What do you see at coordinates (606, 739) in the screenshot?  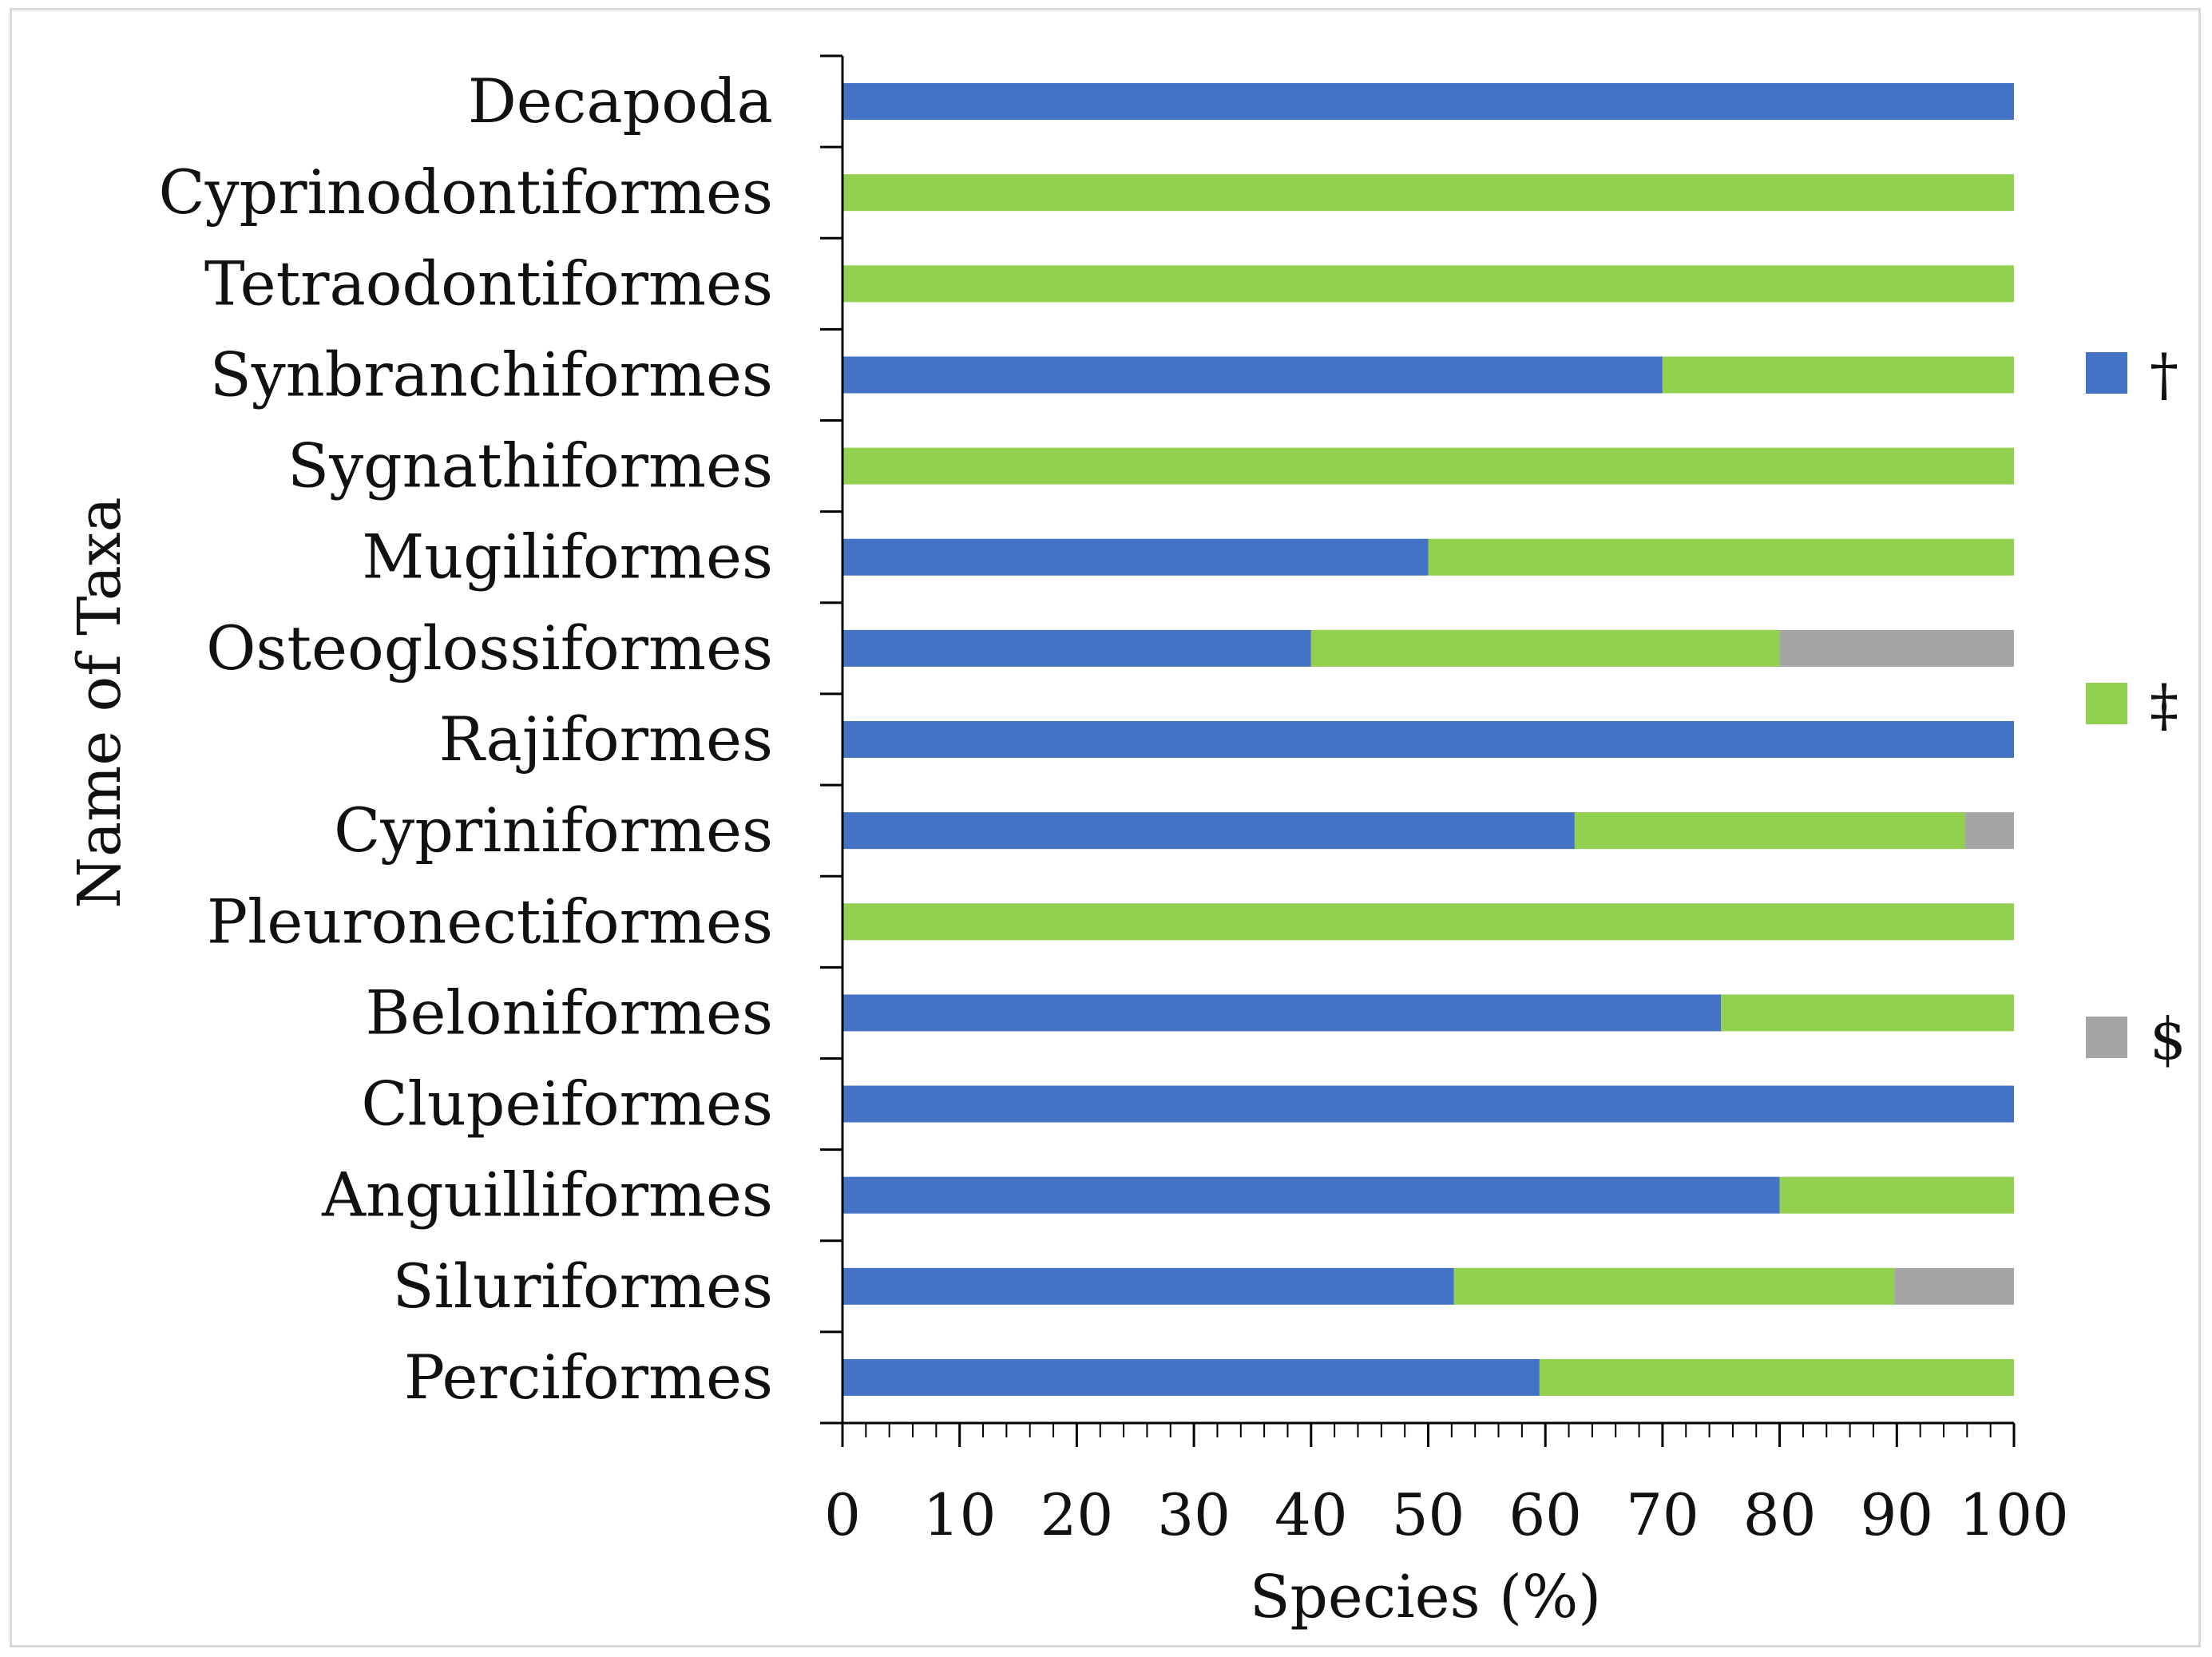 I see `category-label: Rajiformes` at bounding box center [606, 739].